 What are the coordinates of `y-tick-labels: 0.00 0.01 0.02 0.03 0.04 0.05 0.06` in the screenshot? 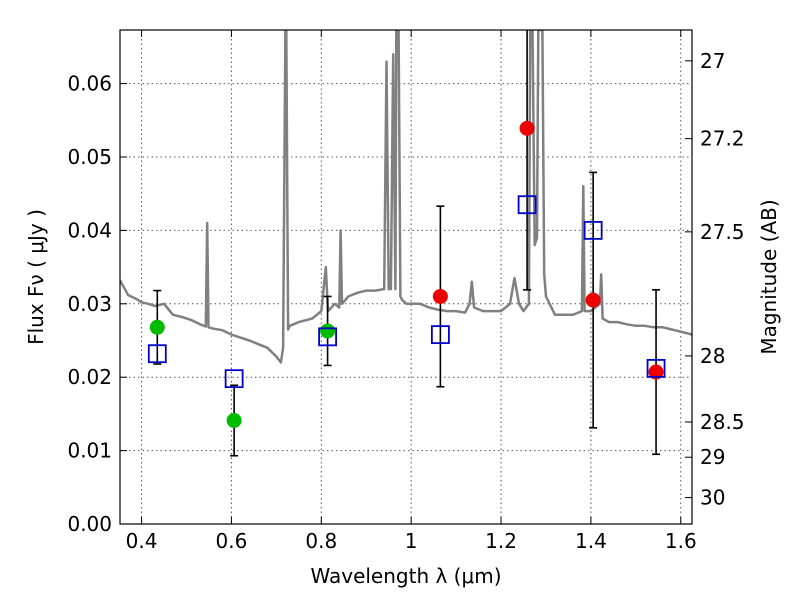 It's located at (89, 304).